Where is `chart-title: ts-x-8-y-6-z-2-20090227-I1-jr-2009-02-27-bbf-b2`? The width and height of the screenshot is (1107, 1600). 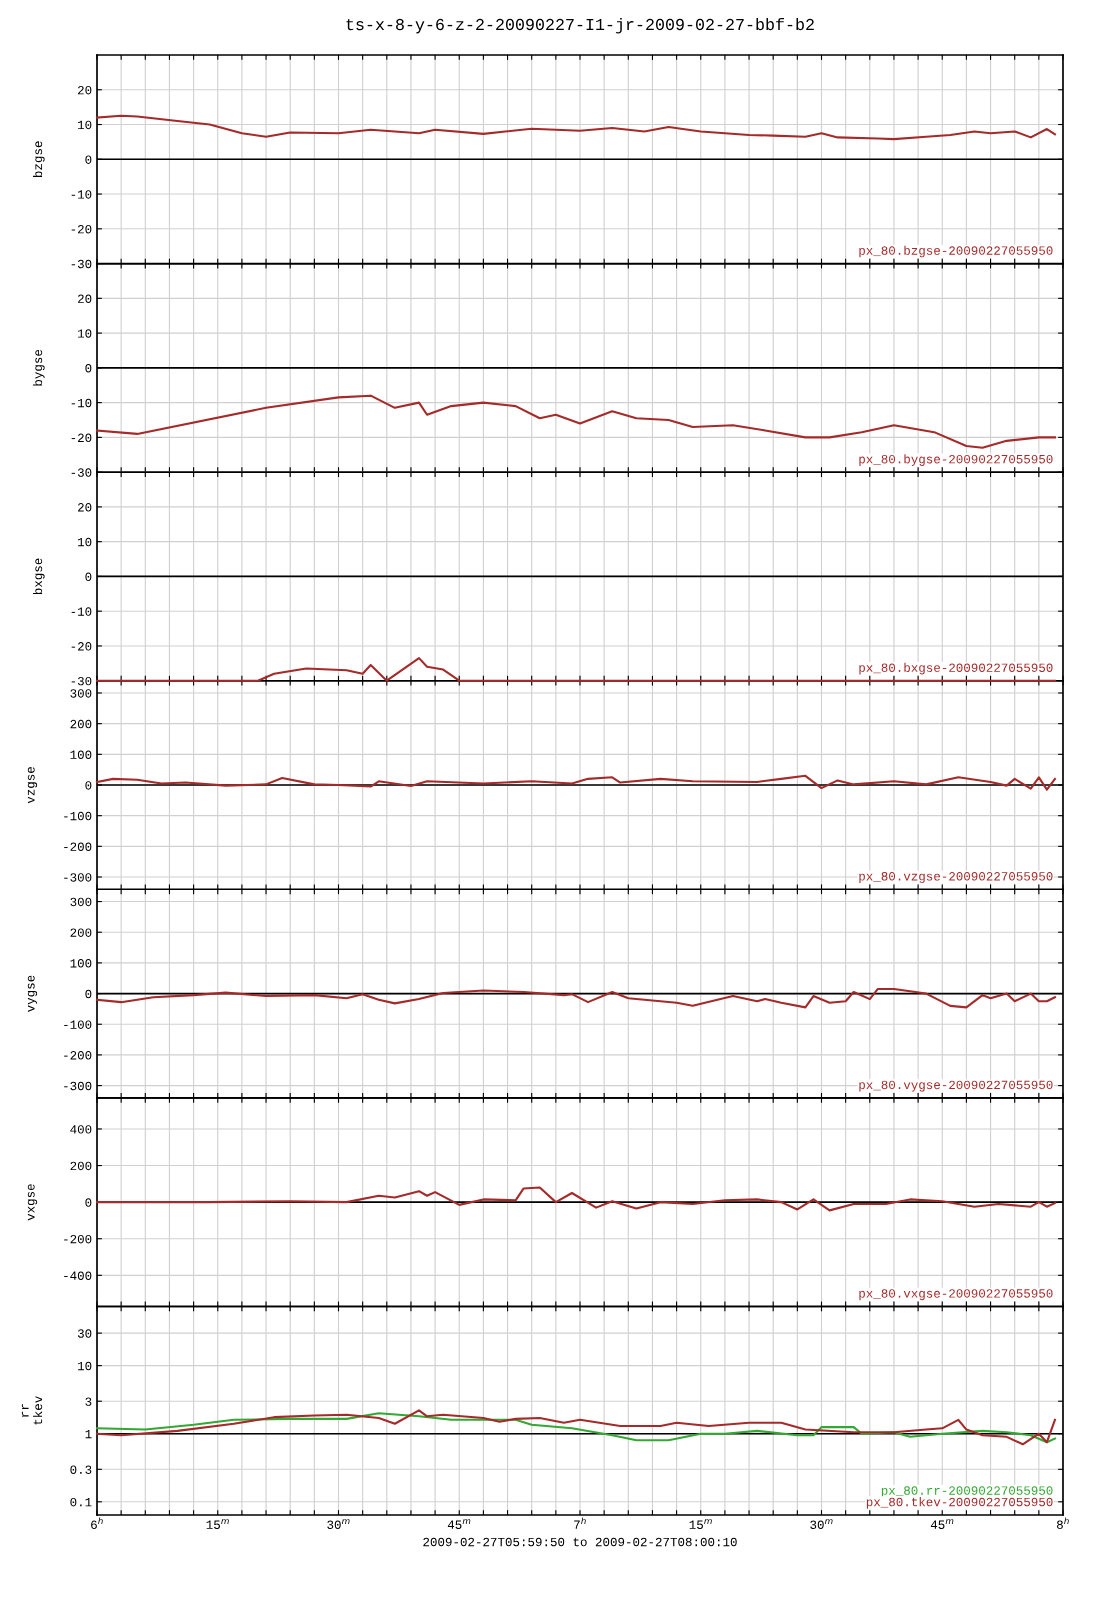
chart-title: ts-x-8-y-6-z-2-20090227-I1-jr-2009-02-27-bbf-b2 is located at coordinates (580, 25).